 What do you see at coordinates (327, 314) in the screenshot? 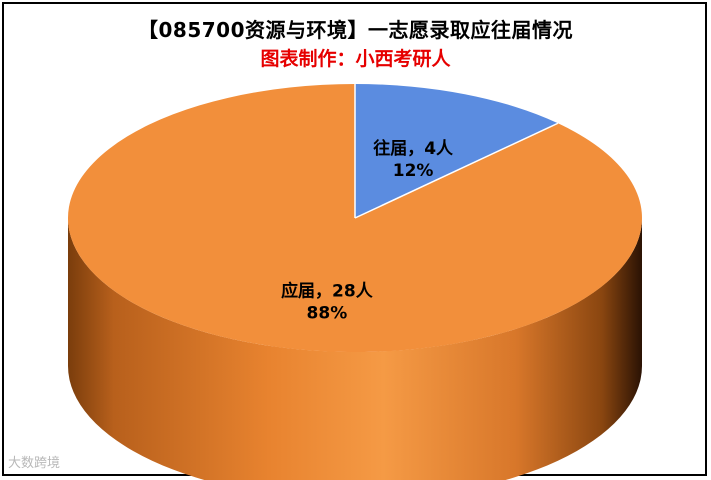
I see `slice-percent-1: 88%` at bounding box center [327, 314].